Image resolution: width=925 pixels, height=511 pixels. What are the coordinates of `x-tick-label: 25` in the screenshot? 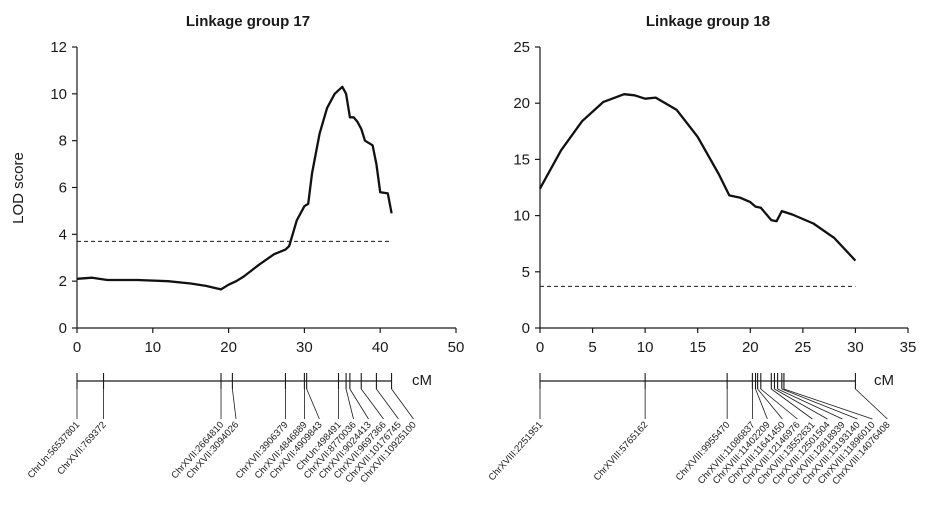 It's located at (803, 347).